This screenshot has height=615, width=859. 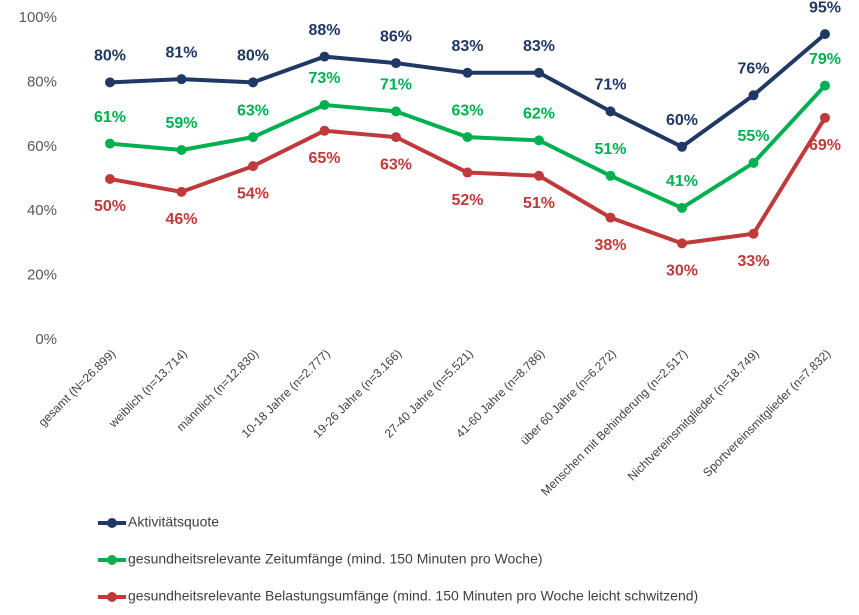 What do you see at coordinates (396, 36) in the screenshot?
I see `data-label: 86%` at bounding box center [396, 36].